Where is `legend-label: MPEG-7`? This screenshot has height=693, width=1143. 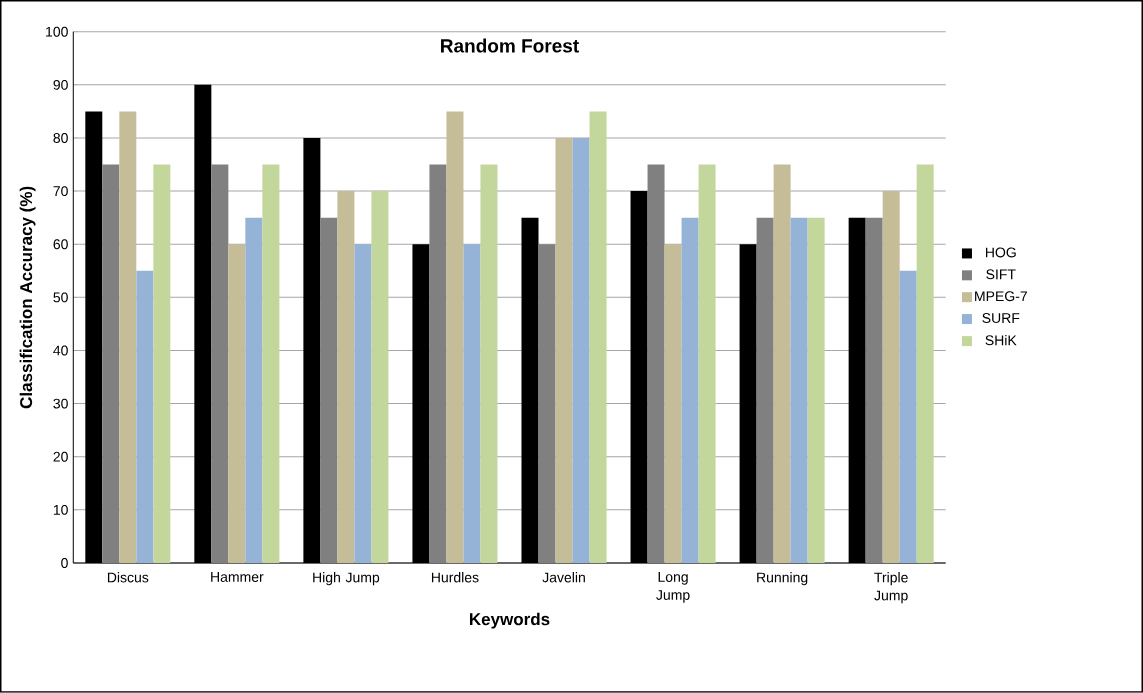 legend-label: MPEG-7 is located at coordinates (1001, 296).